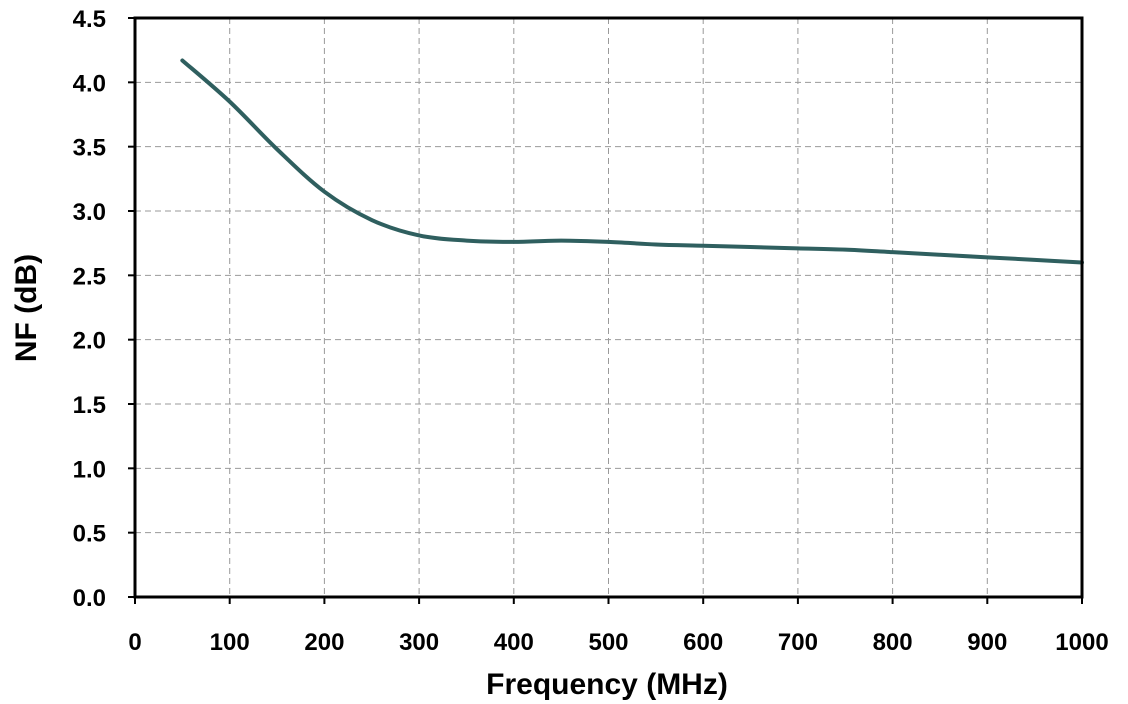 Image resolution: width=1128 pixels, height=704 pixels. Describe the element at coordinates (419, 642) in the screenshot. I see `x-tick-label: 300` at that location.